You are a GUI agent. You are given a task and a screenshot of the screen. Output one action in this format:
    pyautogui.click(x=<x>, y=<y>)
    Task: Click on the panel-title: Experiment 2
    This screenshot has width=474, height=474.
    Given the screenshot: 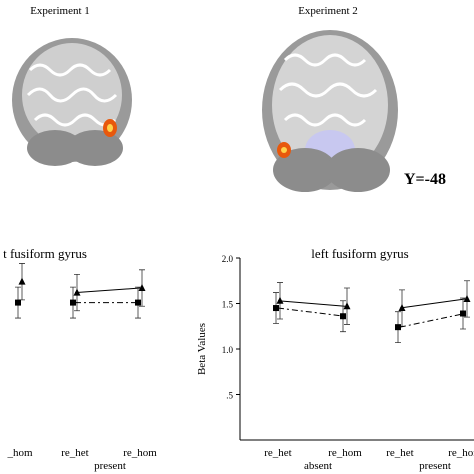 What is the action you would take?
    pyautogui.click(x=328, y=11)
    